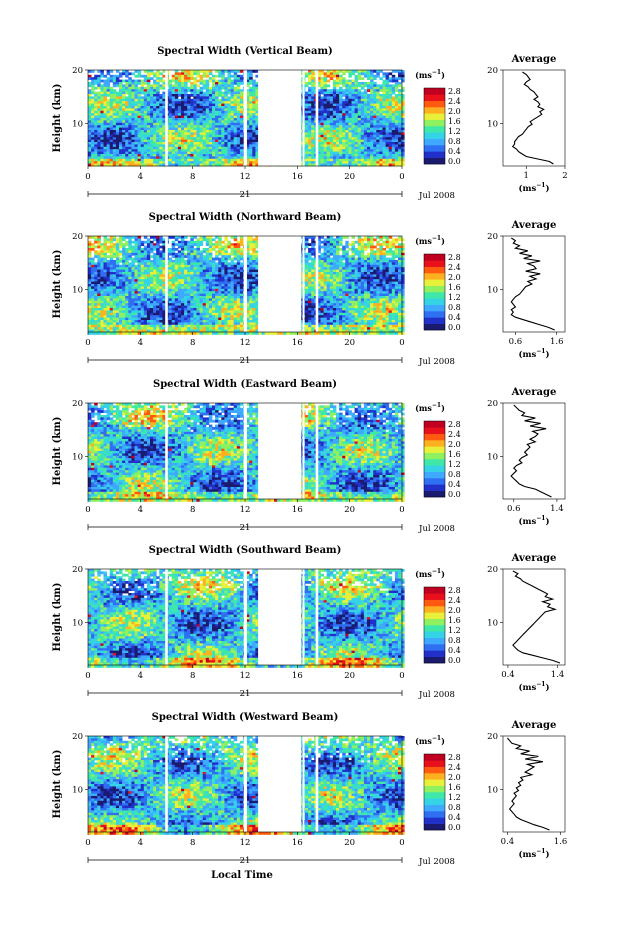 This screenshot has width=619, height=929. Describe the element at coordinates (297, 510) in the screenshot. I see `x-tick-label: 16` at that location.